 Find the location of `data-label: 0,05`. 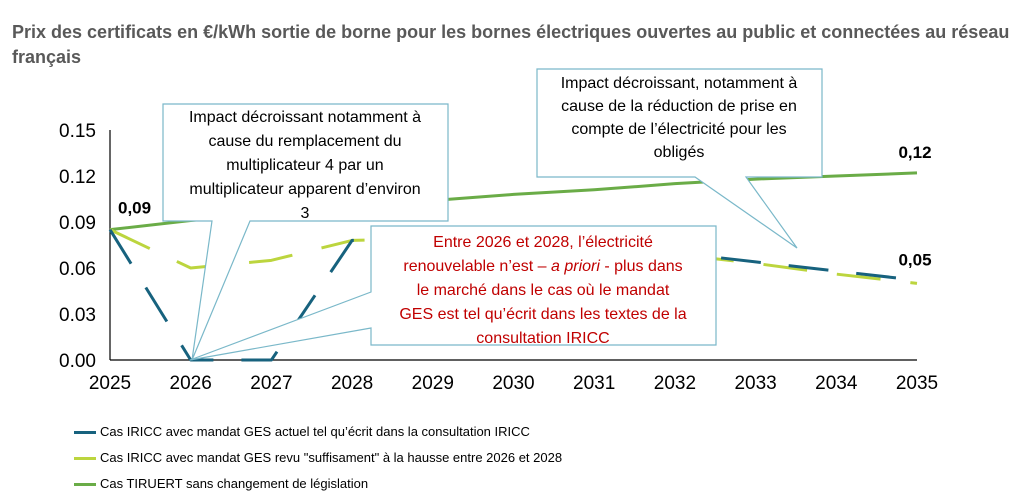

data-label: 0,05 is located at coordinates (914, 259).